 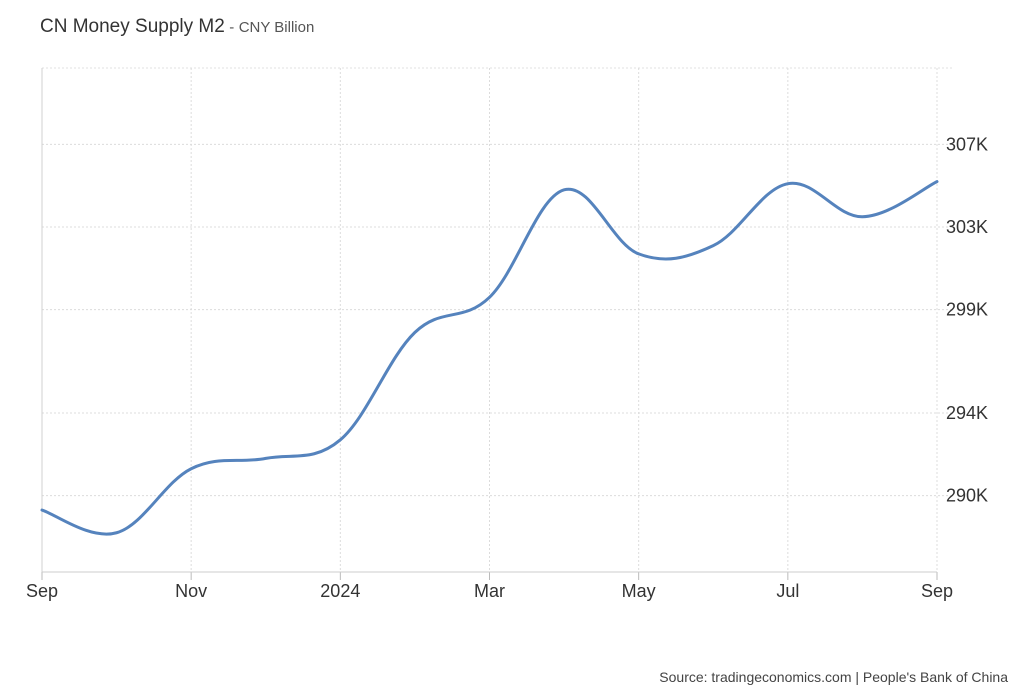 I want to click on x-tick-label: Nov, so click(x=191, y=591).